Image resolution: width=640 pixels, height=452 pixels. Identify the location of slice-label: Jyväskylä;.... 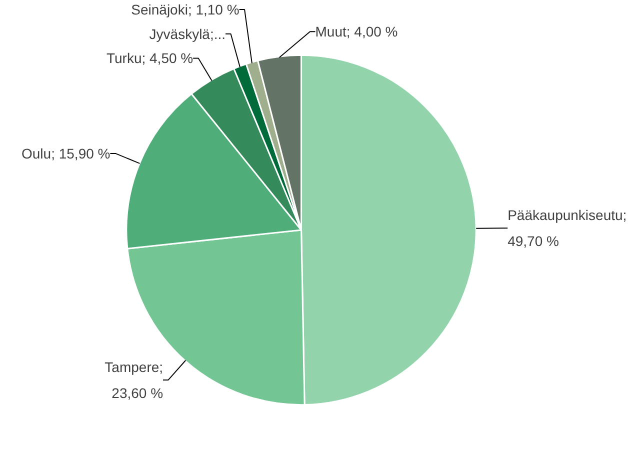
(187, 34).